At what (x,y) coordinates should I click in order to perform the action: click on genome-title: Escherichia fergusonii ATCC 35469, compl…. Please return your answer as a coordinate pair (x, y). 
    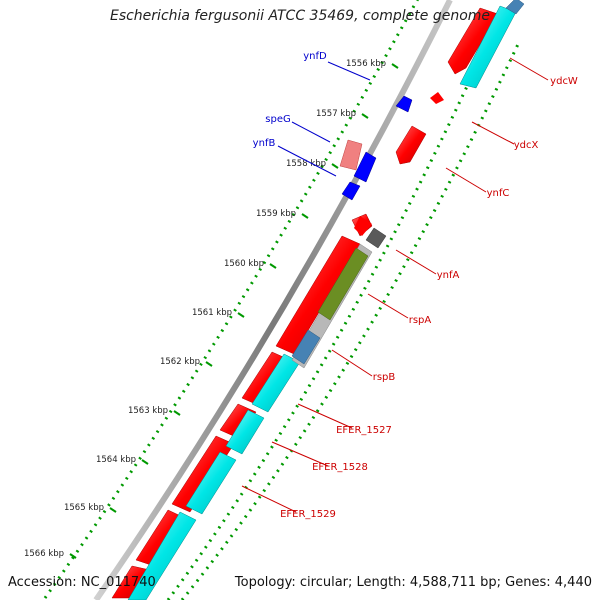
    Looking at the image, I should click on (300, 16).